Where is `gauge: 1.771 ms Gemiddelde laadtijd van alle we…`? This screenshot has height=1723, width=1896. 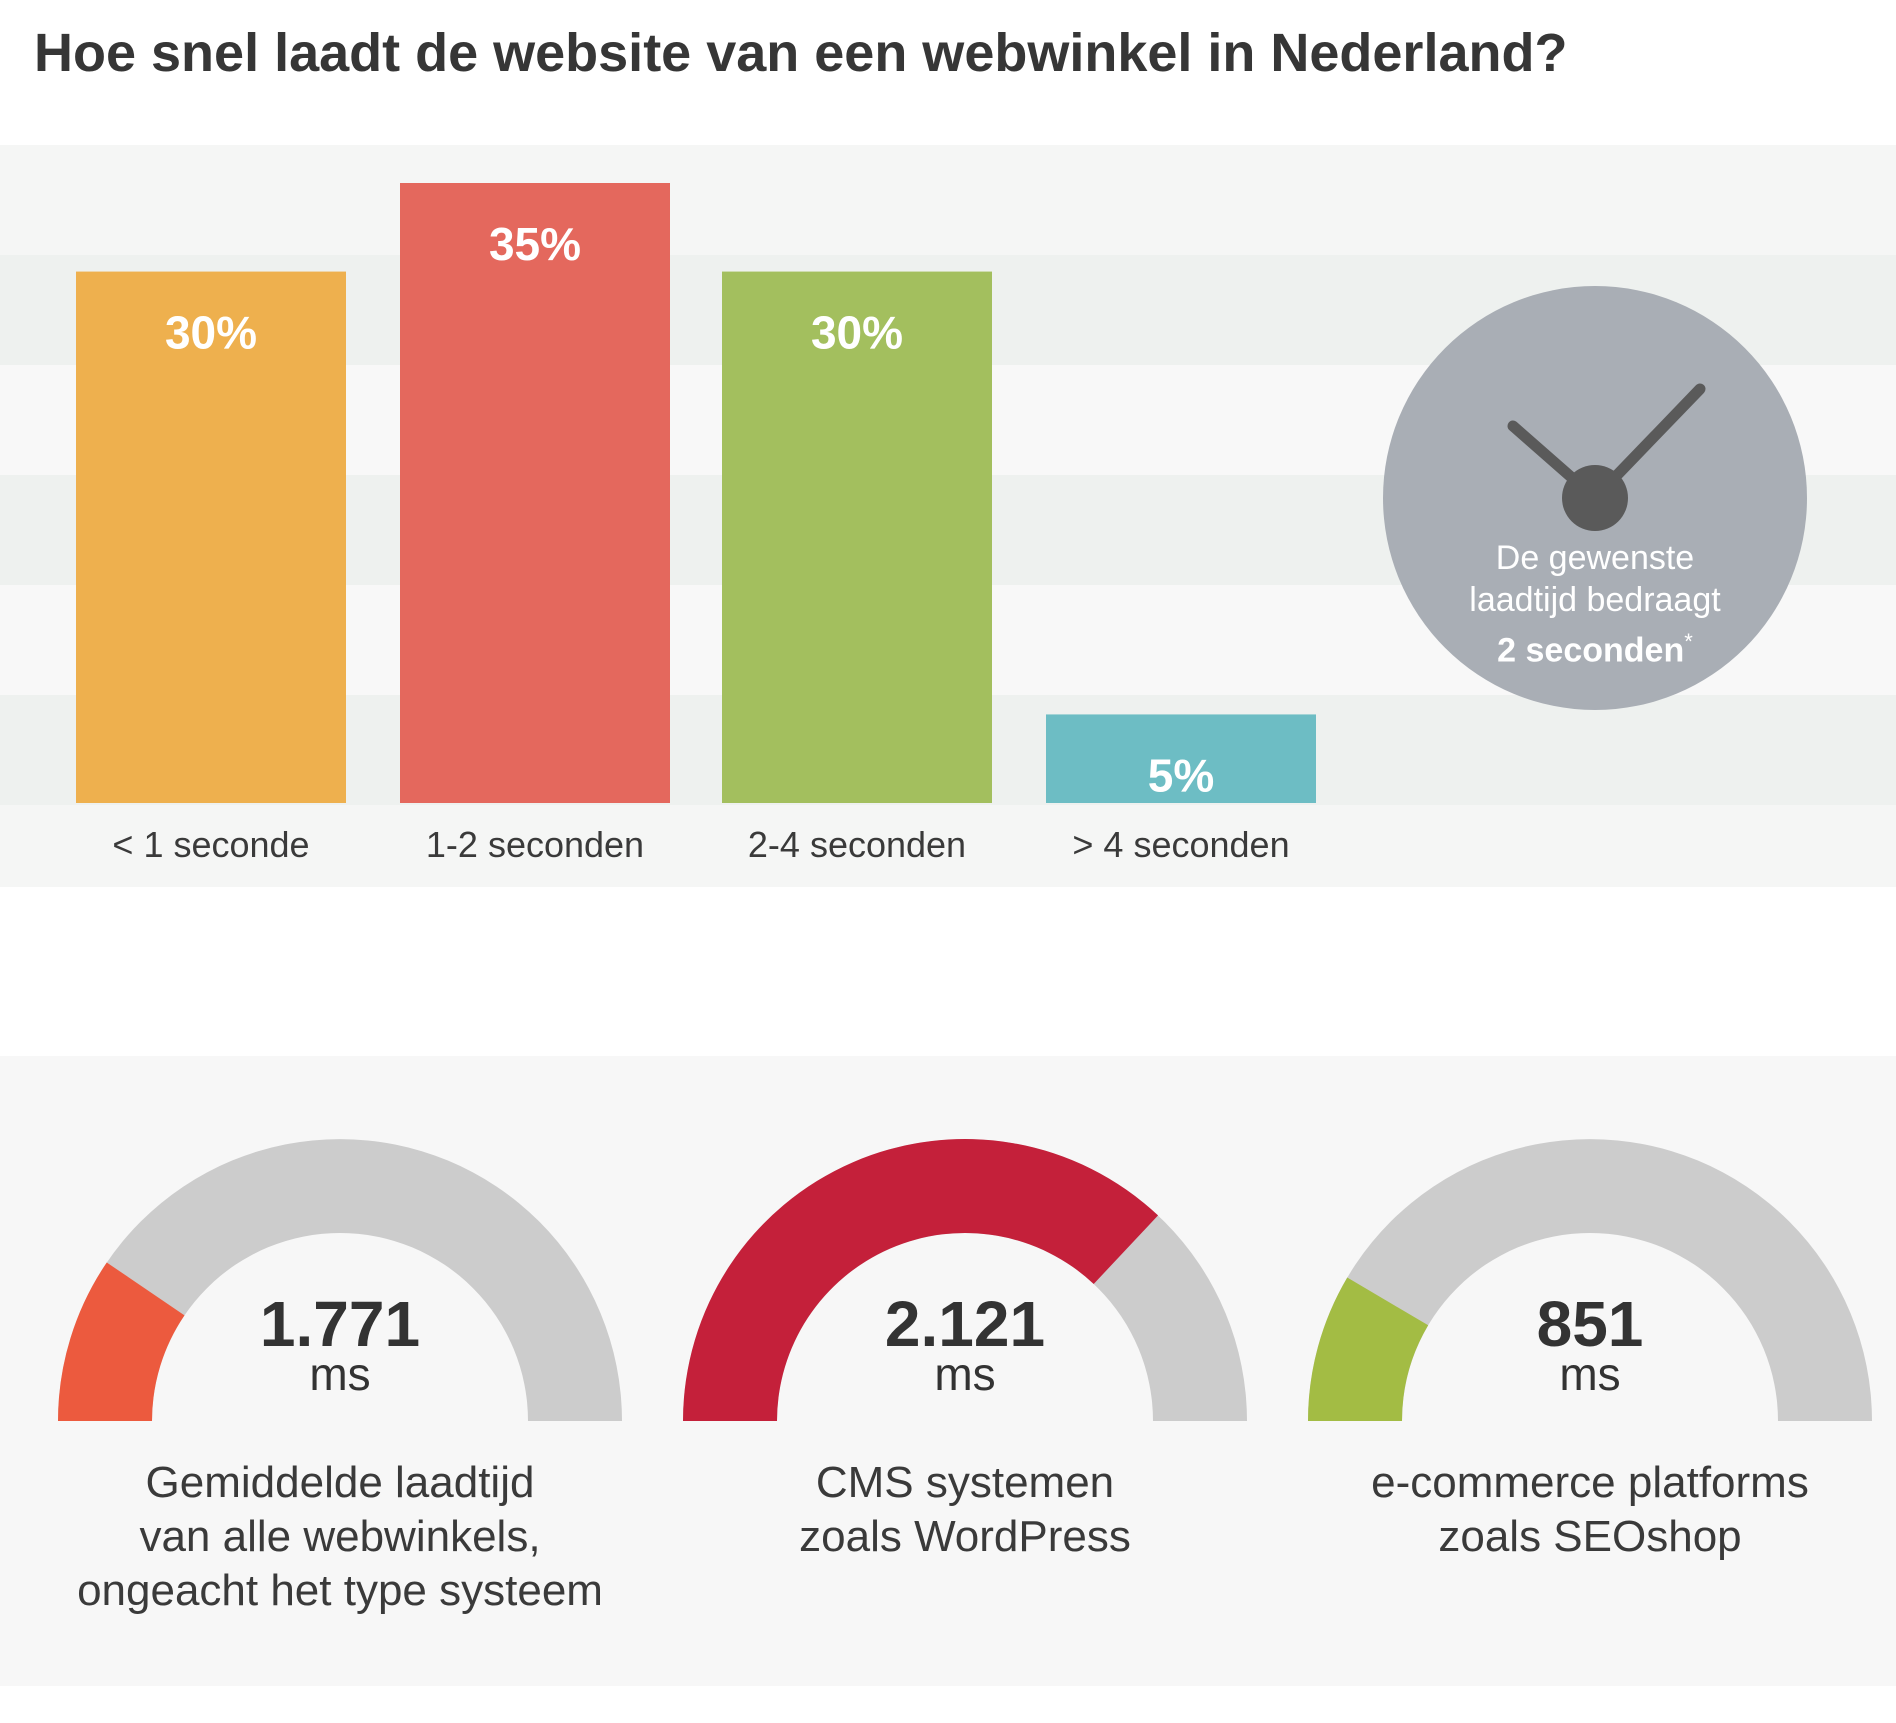 gauge: 1.771 ms Gemiddelde laadtijd van alle we… is located at coordinates (340, 1371).